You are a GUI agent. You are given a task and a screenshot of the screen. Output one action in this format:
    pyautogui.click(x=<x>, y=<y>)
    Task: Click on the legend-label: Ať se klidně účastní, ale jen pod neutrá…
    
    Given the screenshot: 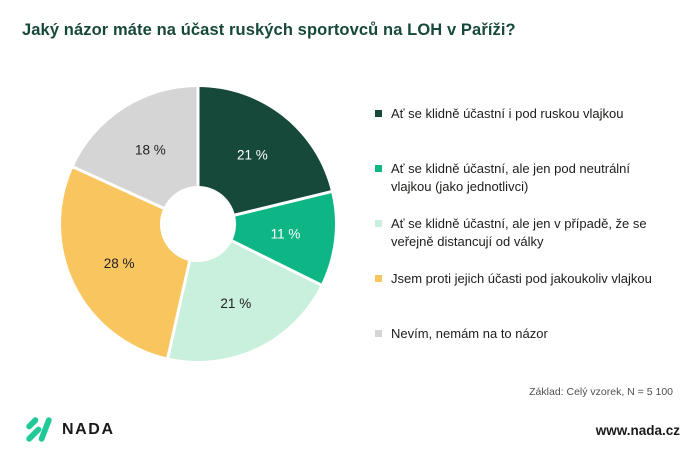 What is the action you would take?
    pyautogui.click(x=511, y=177)
    